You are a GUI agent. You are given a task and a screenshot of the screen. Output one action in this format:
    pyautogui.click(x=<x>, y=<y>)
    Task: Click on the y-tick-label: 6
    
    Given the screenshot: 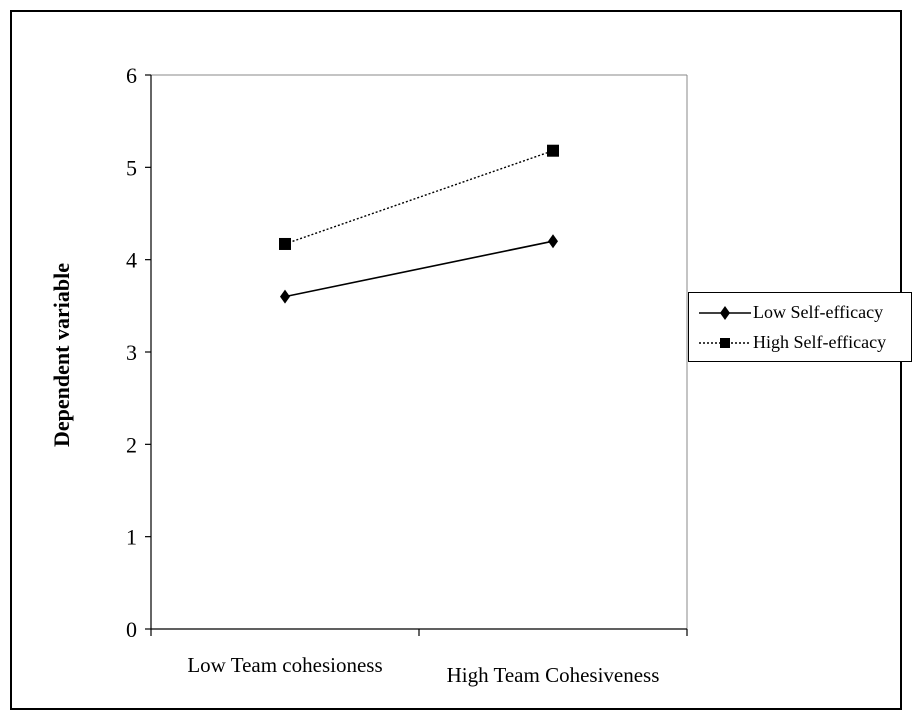 What is the action you would take?
    pyautogui.click(x=131, y=75)
    